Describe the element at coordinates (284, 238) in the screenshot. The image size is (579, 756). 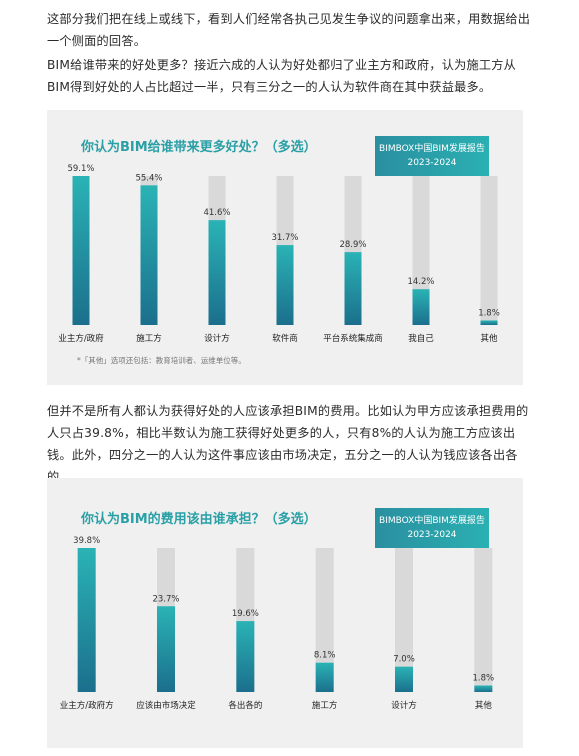
I see `bar-value-label: 31.7%` at that location.